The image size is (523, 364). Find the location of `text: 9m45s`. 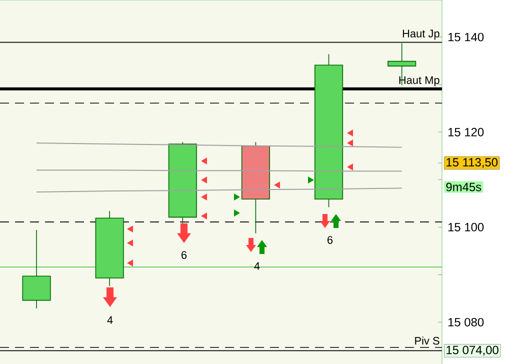

text: 9m45s is located at coordinates (464, 187).